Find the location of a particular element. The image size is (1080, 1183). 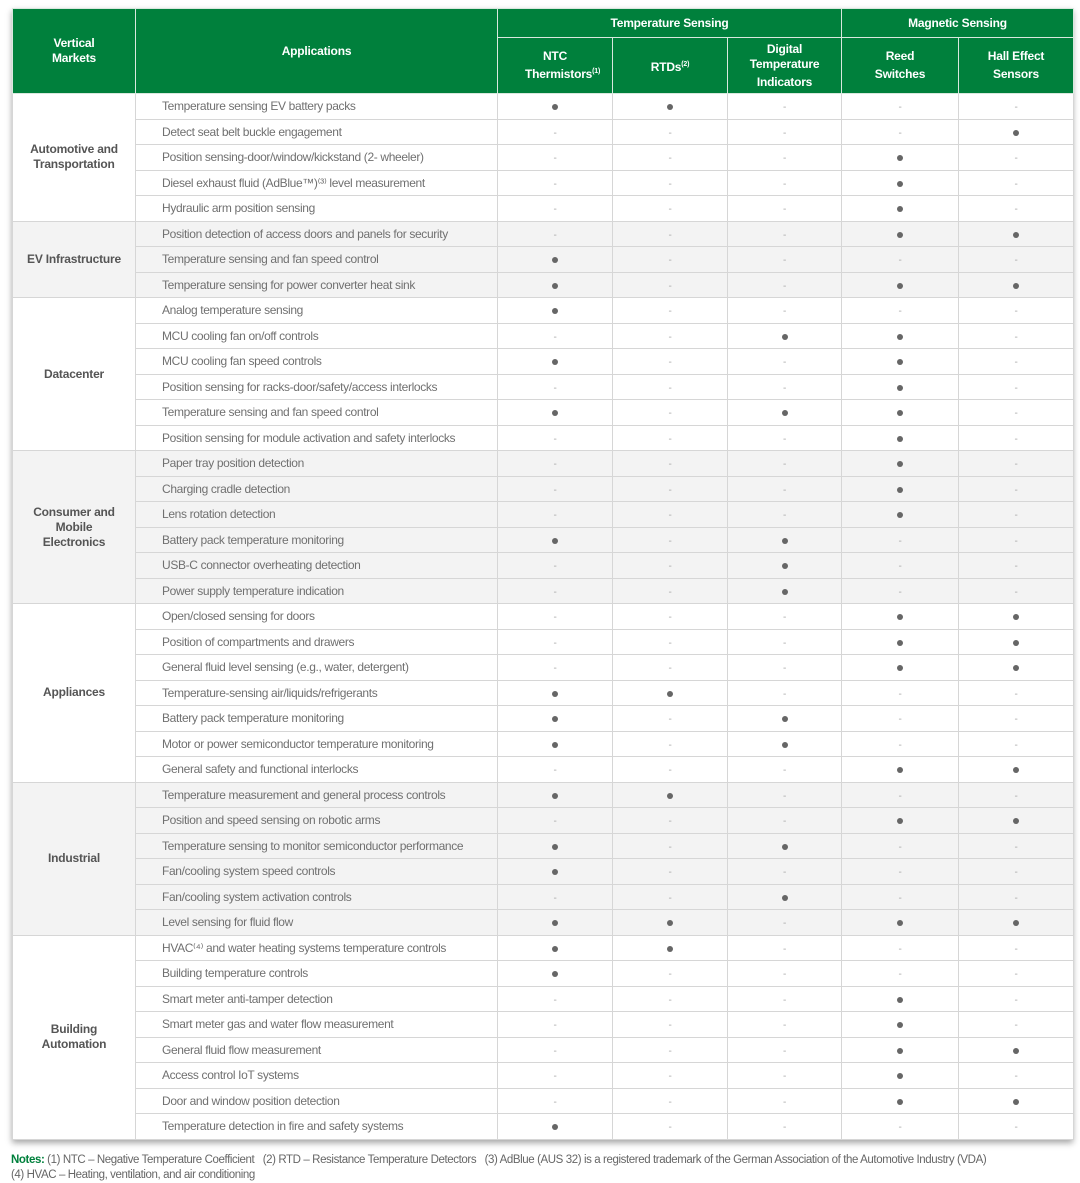

application-cell: Charging cradle detection is located at coordinates (316, 488).